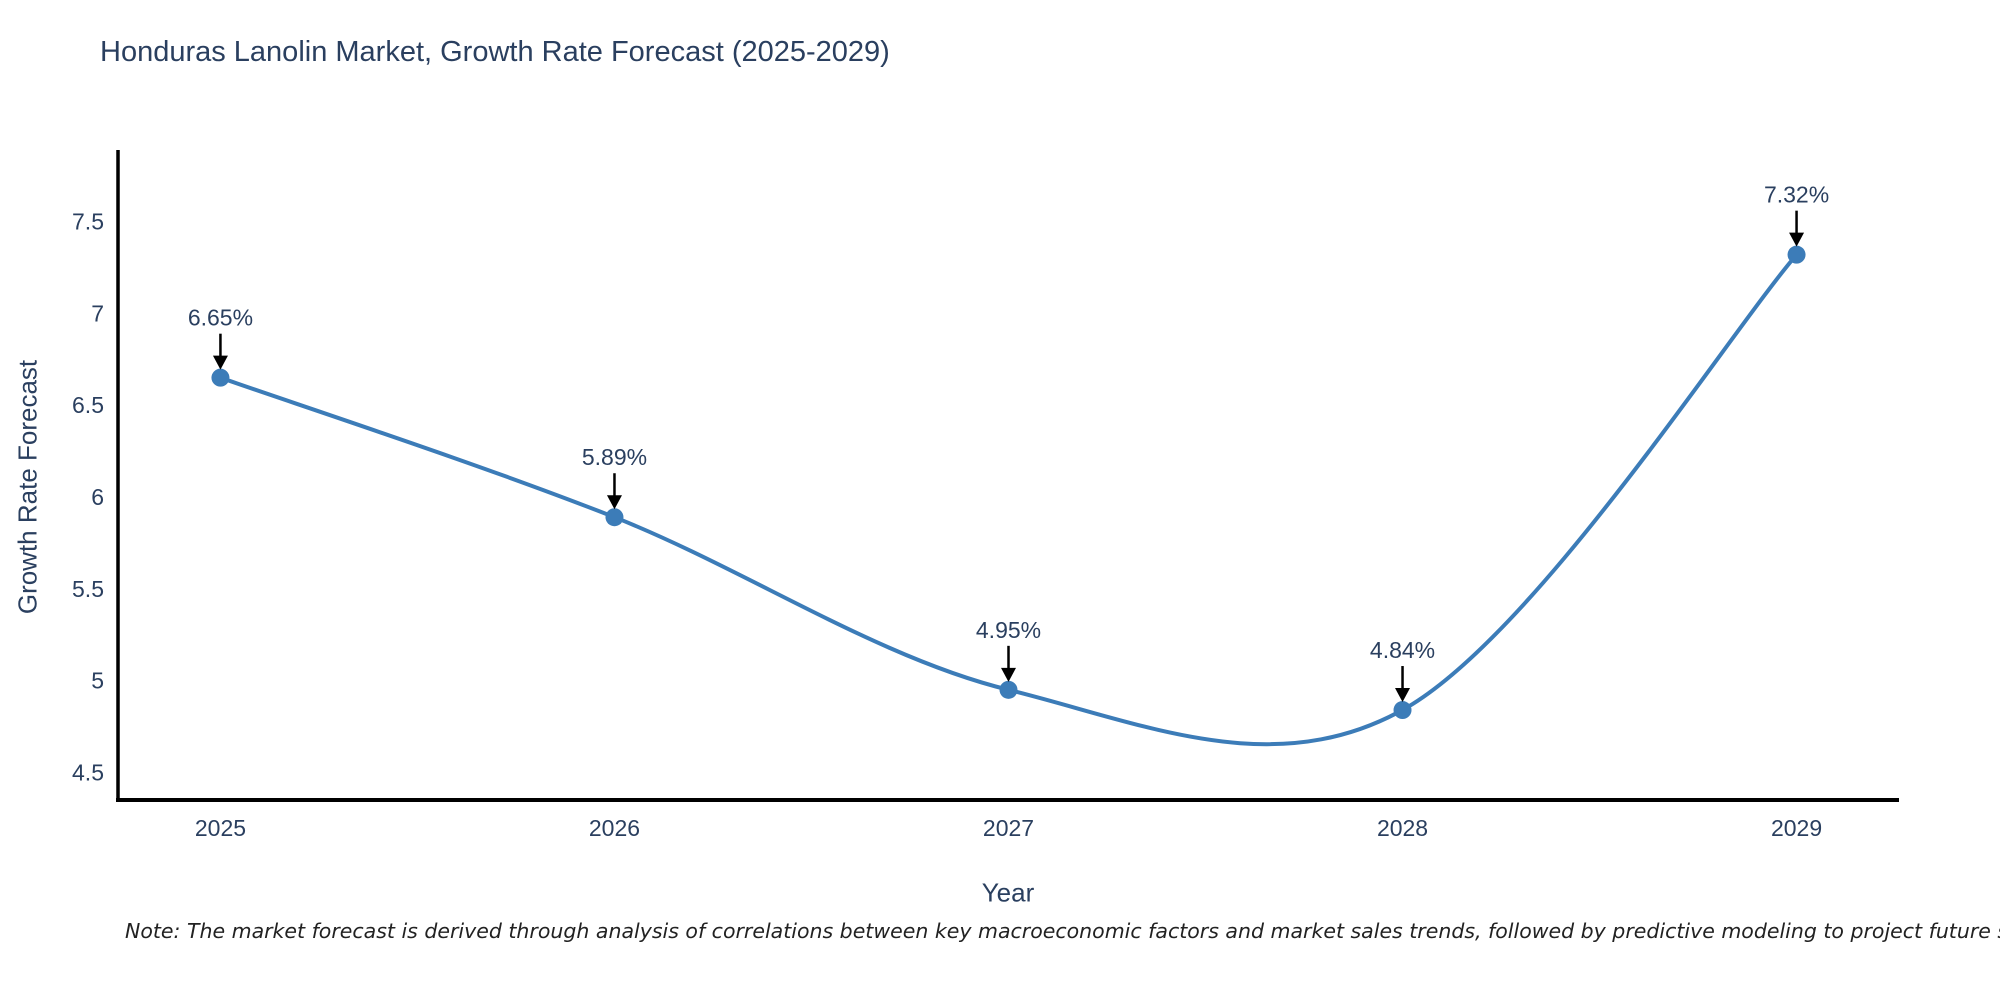 The width and height of the screenshot is (2000, 1000). I want to click on annotation-label: 4.84%, so click(1402, 650).